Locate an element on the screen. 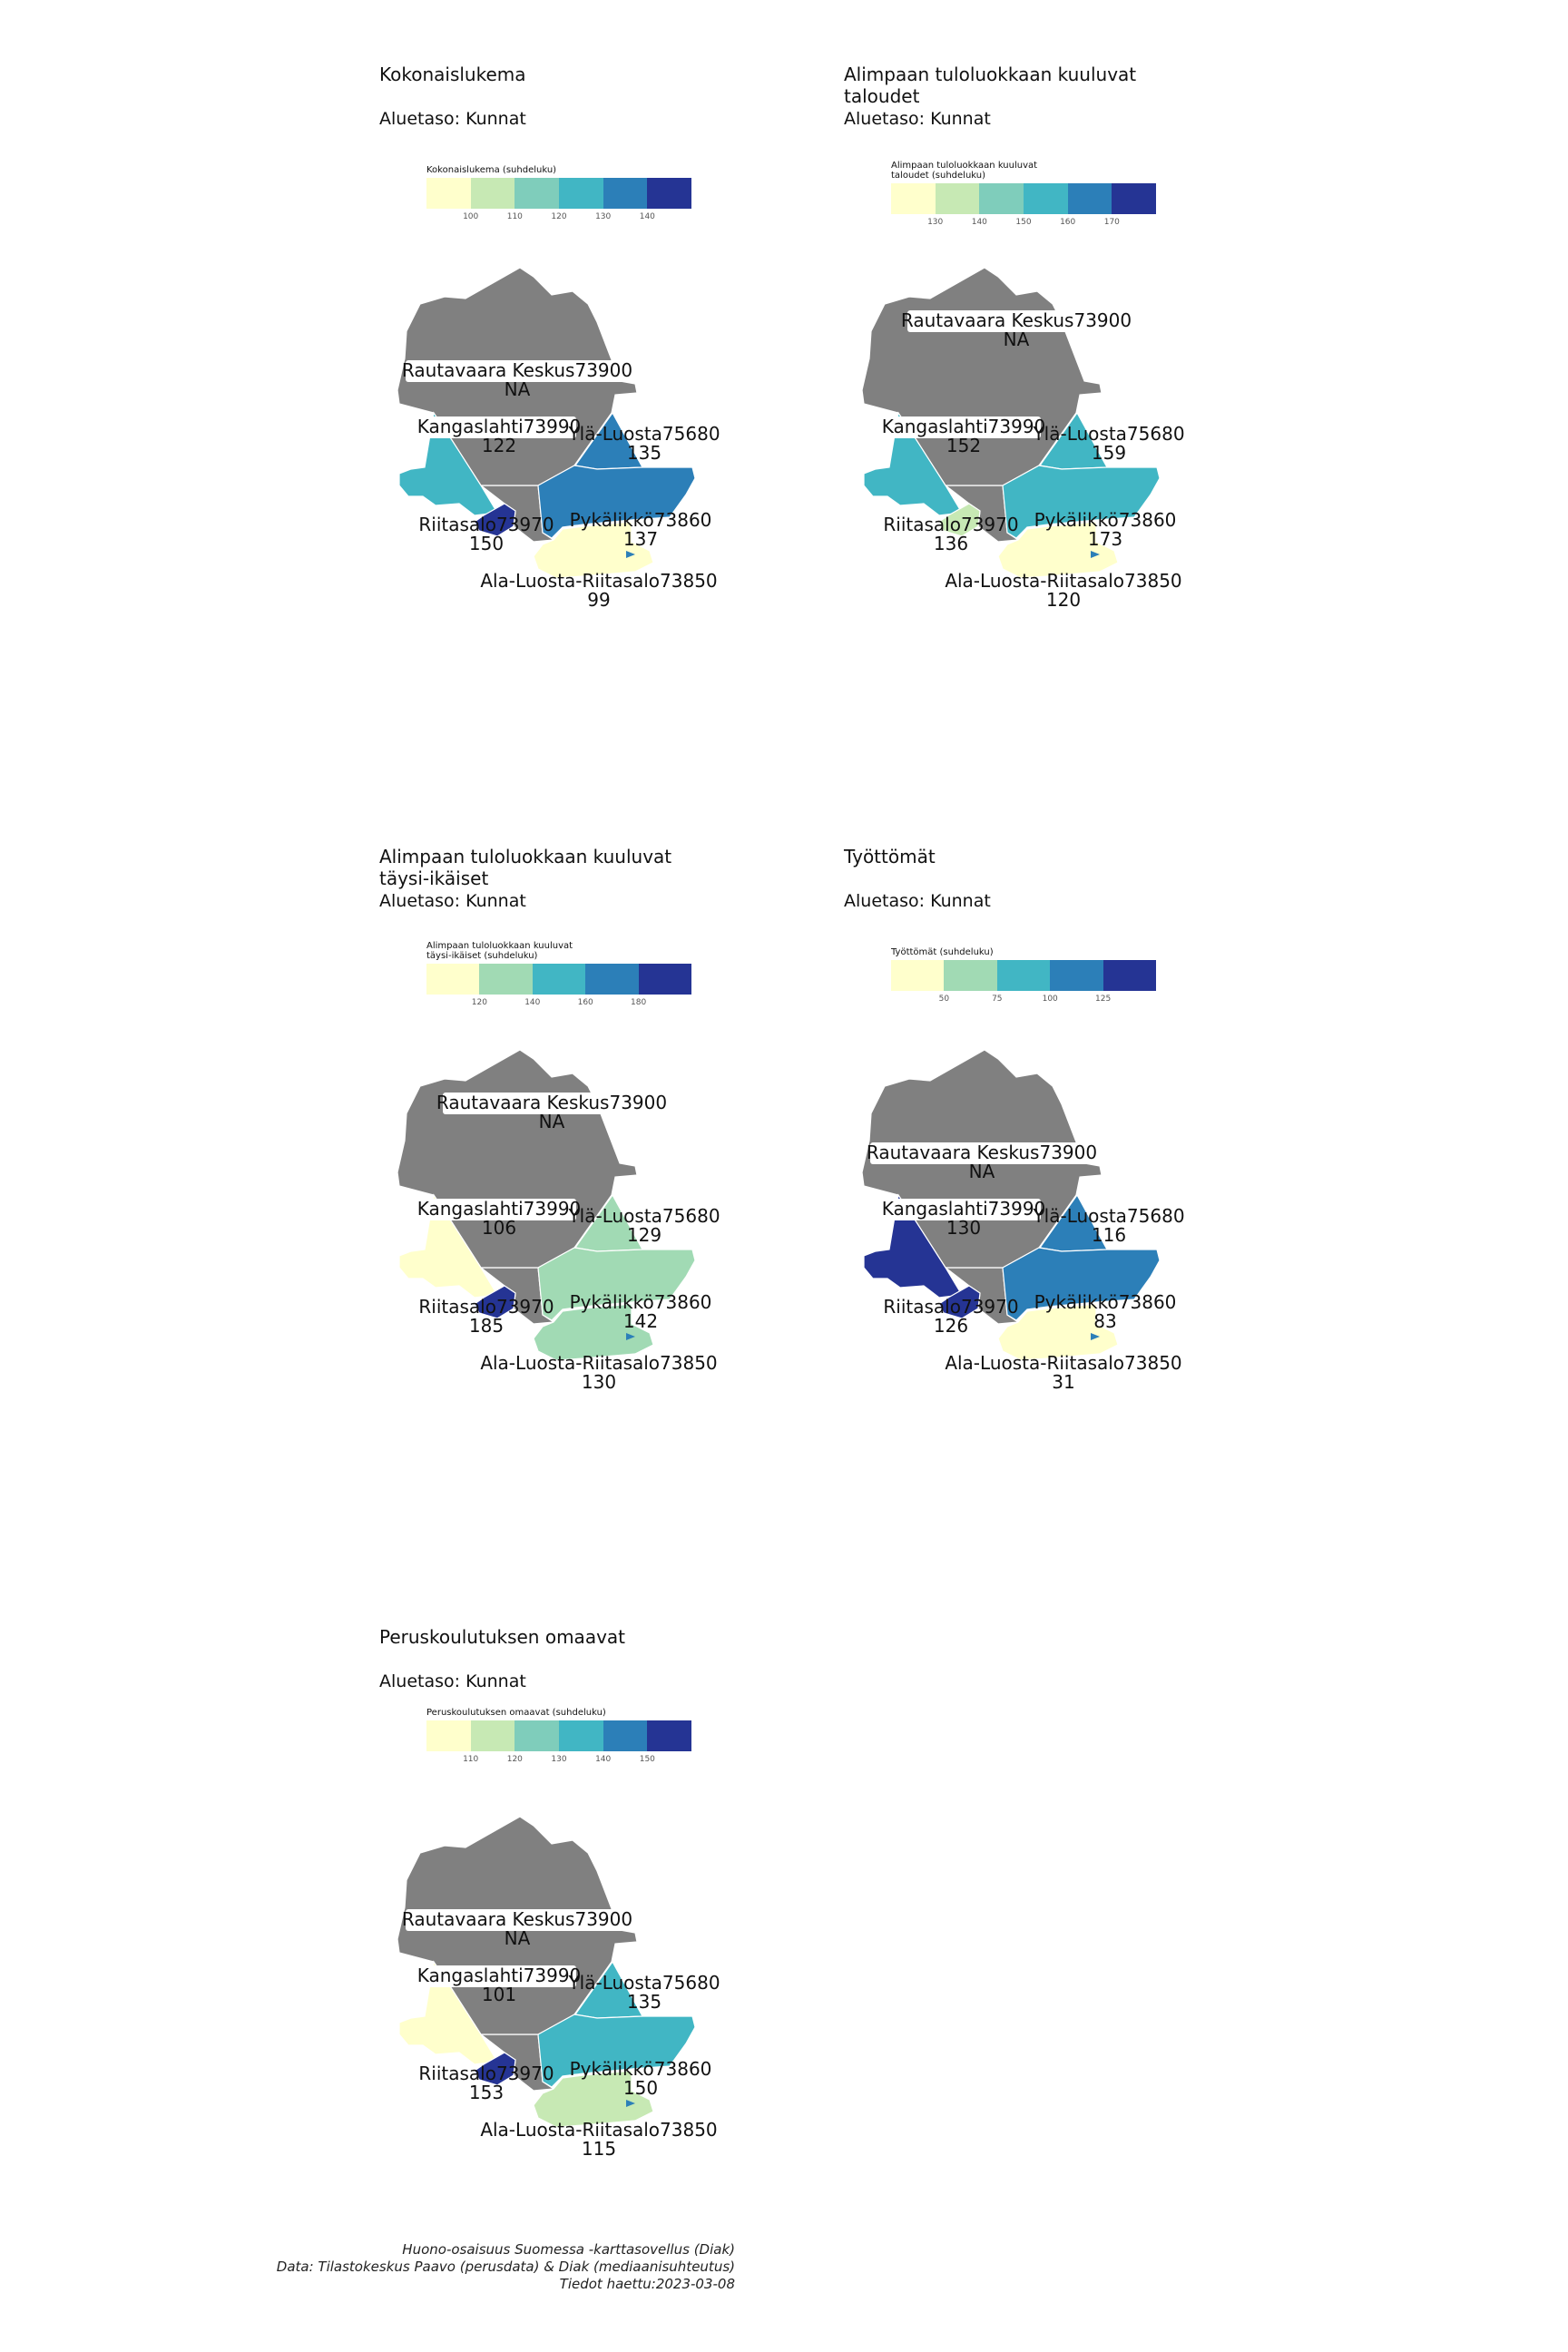  region-value-label: 130 is located at coordinates (963, 1228).